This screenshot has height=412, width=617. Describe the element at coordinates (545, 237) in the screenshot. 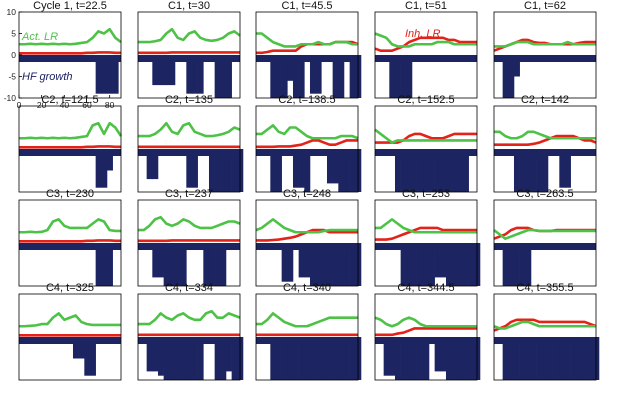

I see `panel-15: C3, t=263.5` at that location.